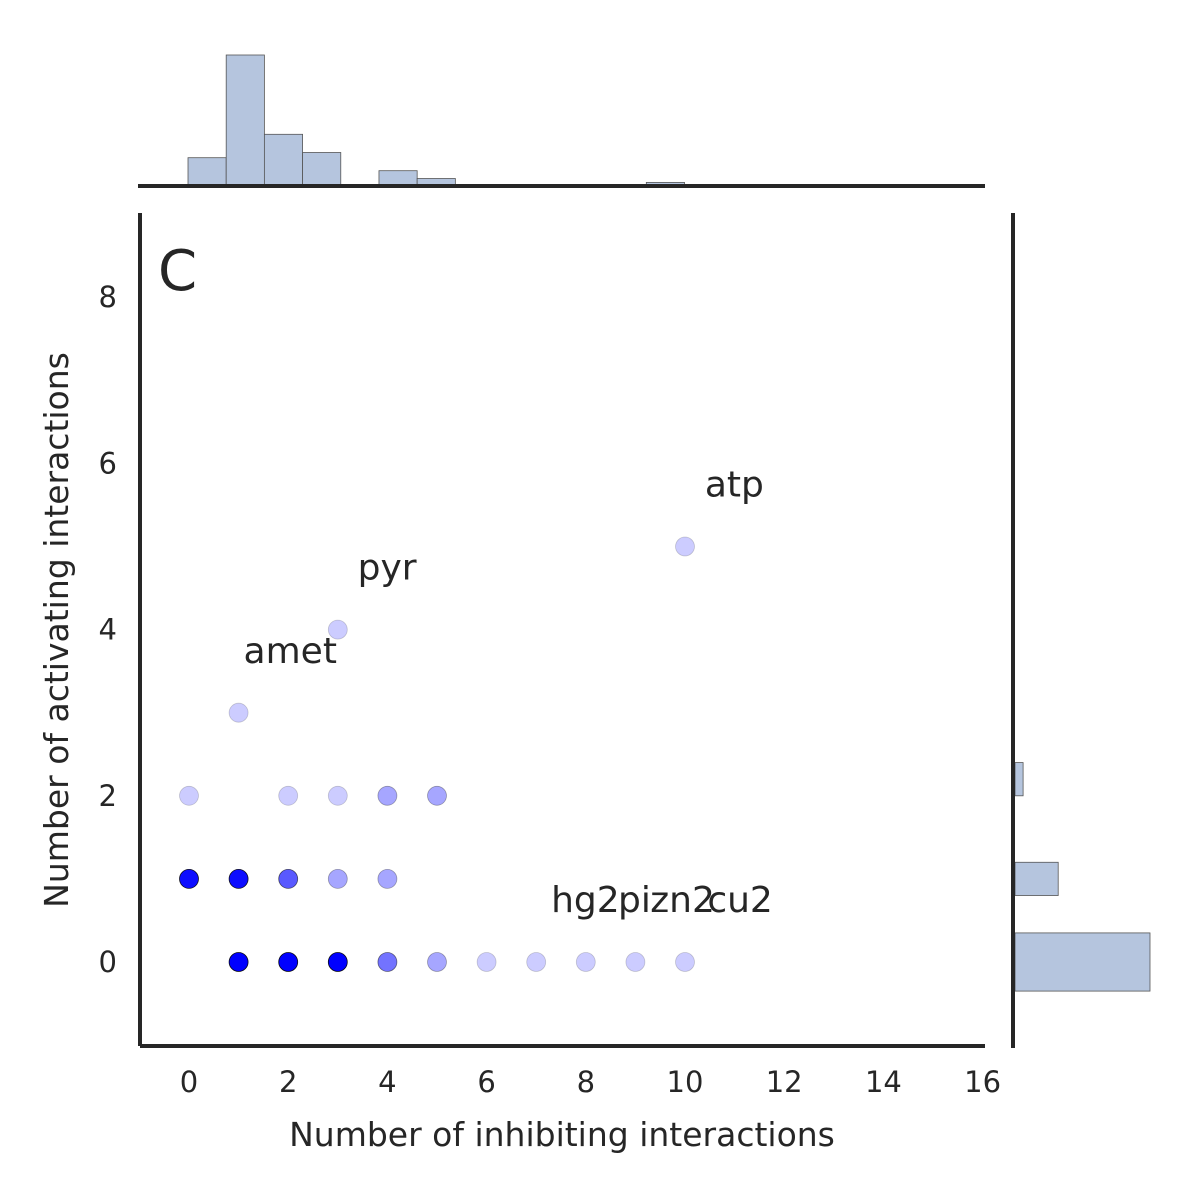 The width and height of the screenshot is (1200, 1200). I want to click on x-tick-label: 2, so click(288, 1082).